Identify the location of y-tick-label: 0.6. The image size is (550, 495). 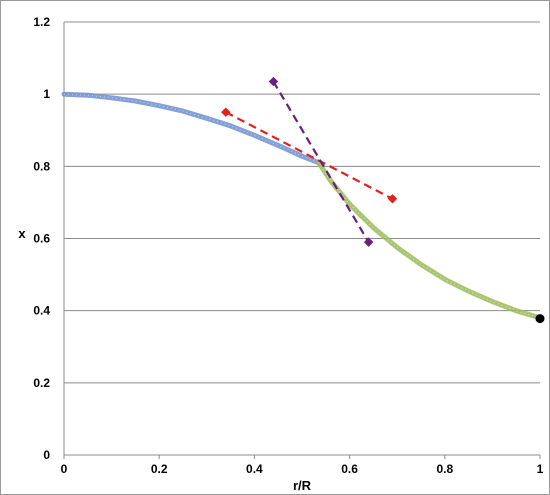
(41, 239).